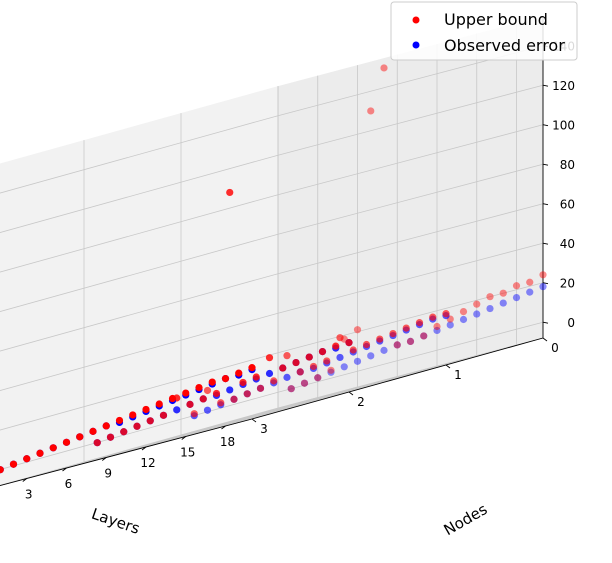  I want to click on x-tick-label: 1, so click(458, 375).